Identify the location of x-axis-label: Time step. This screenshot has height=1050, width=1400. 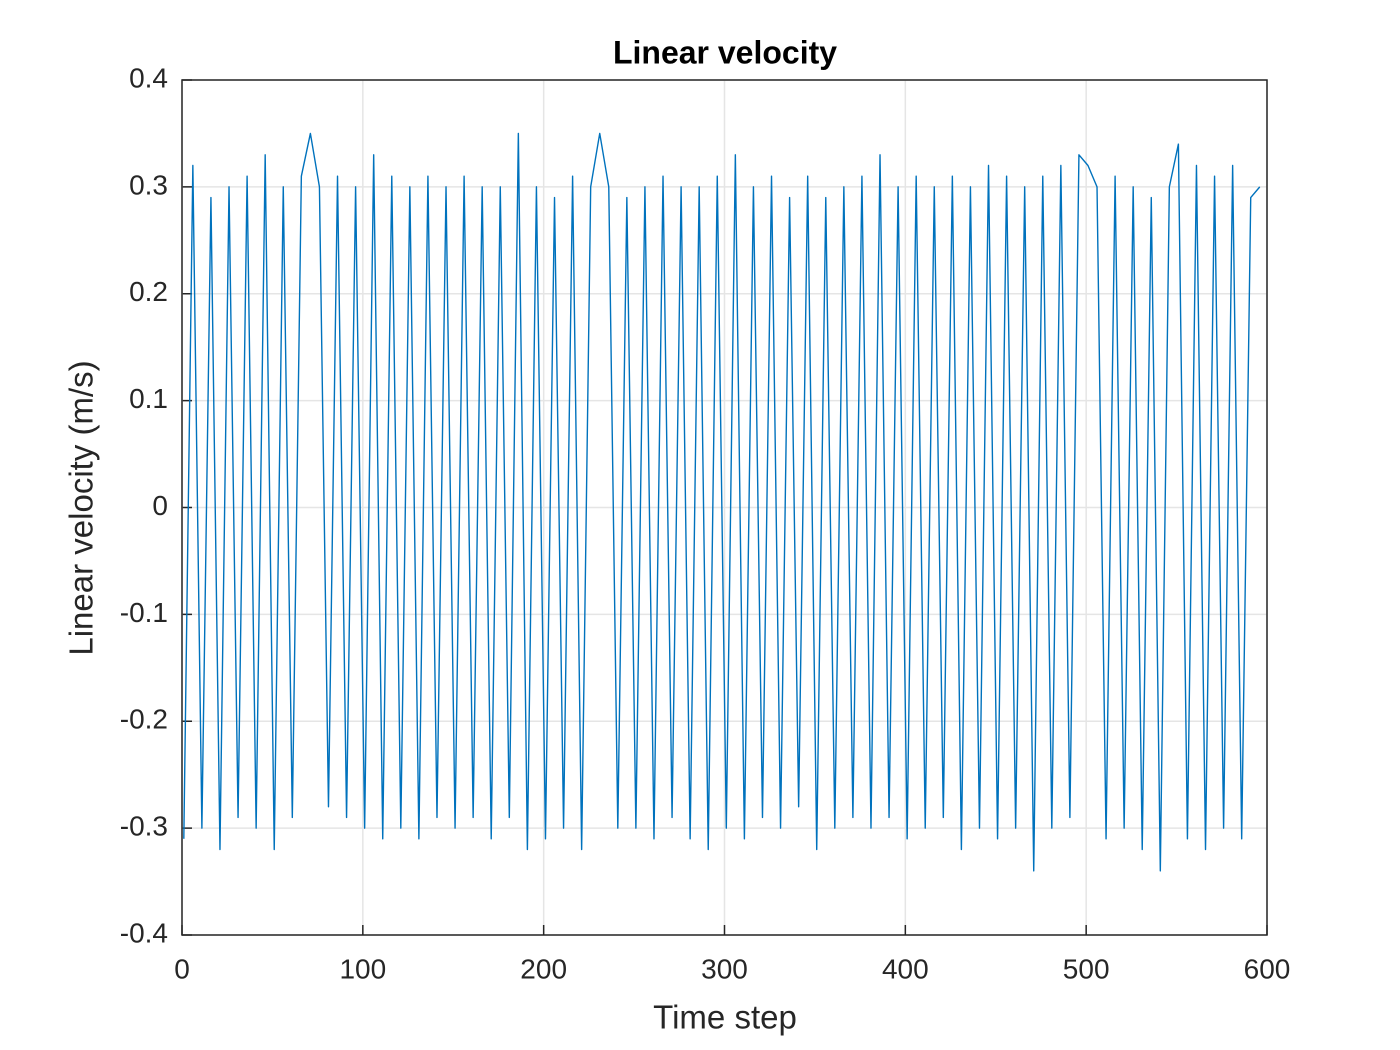
(725, 1017).